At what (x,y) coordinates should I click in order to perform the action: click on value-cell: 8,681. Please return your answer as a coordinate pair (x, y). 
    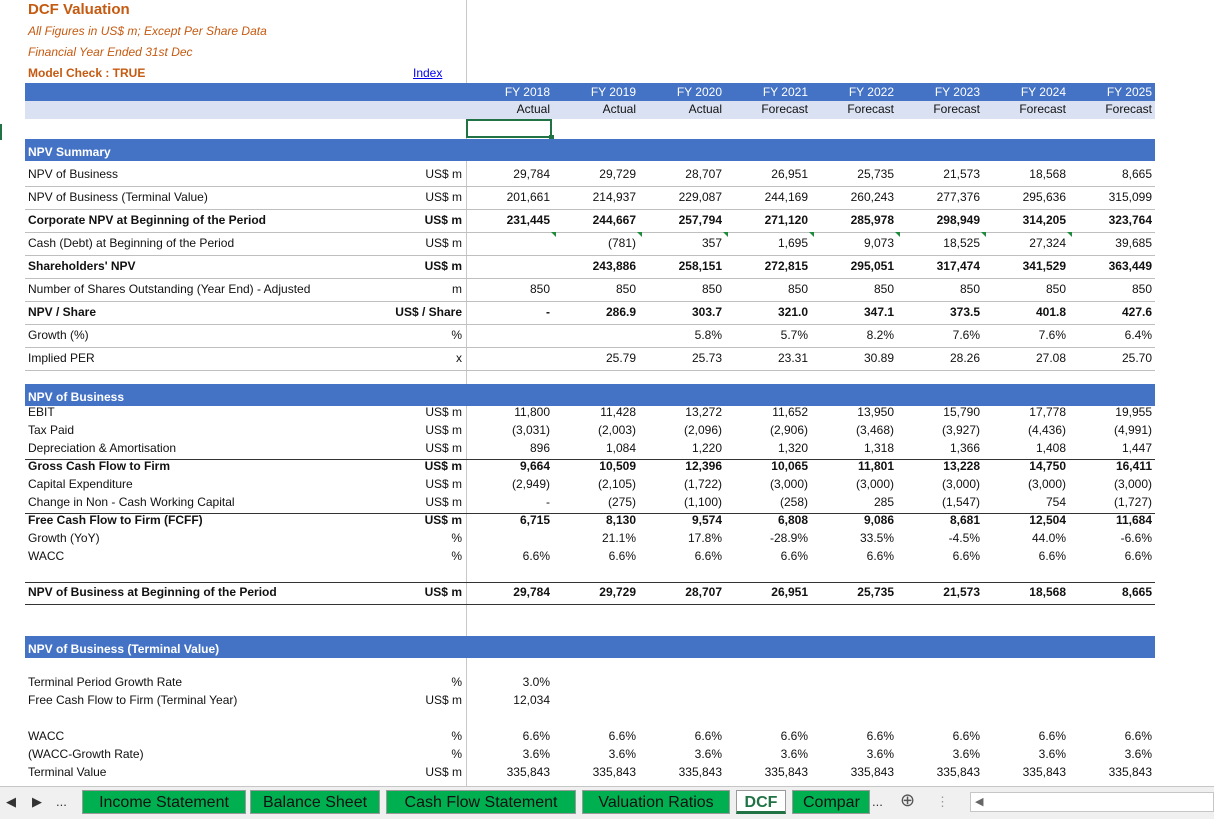
    Looking at the image, I should click on (964, 520).